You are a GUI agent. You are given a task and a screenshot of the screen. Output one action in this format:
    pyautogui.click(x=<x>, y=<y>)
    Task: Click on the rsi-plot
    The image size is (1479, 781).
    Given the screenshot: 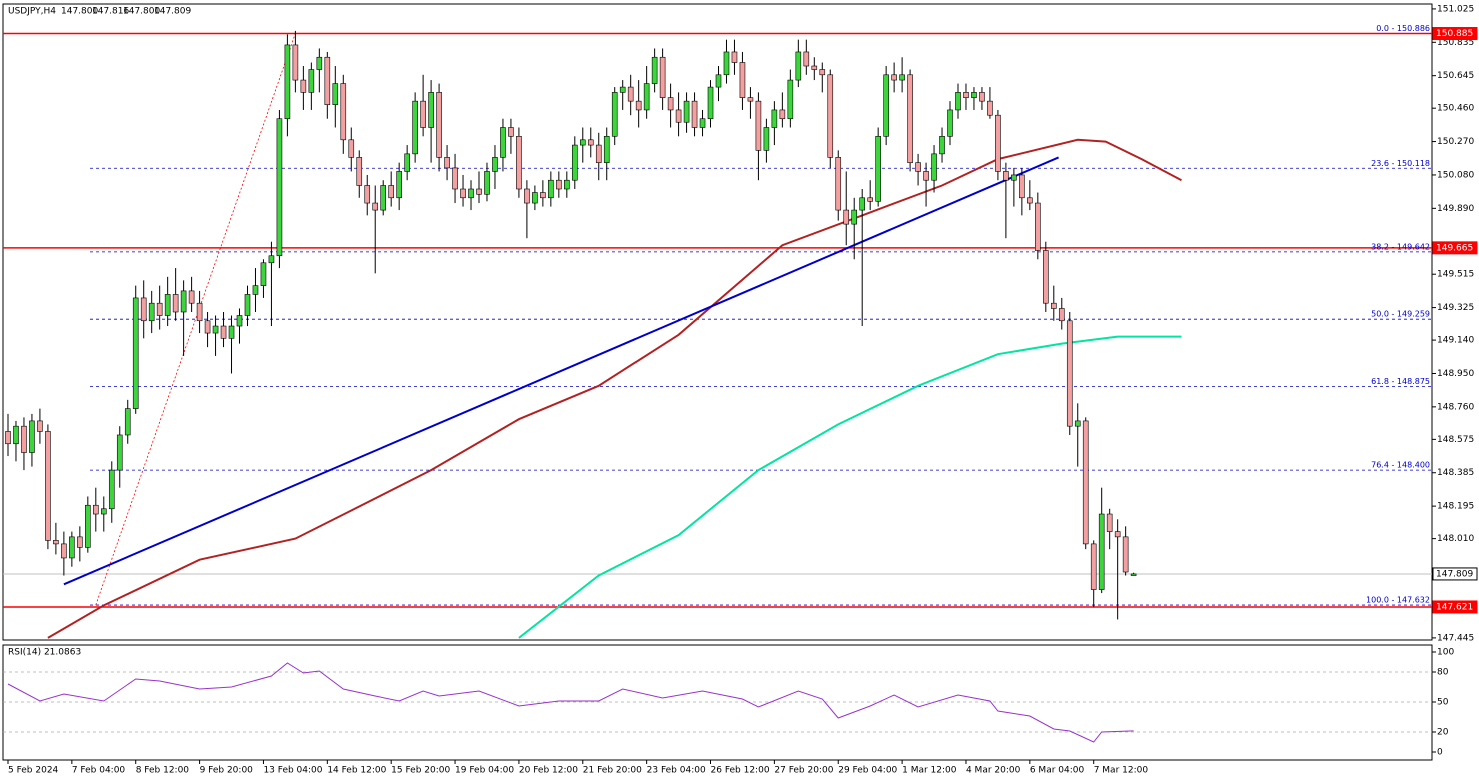 What is the action you would take?
    pyautogui.click(x=717, y=702)
    